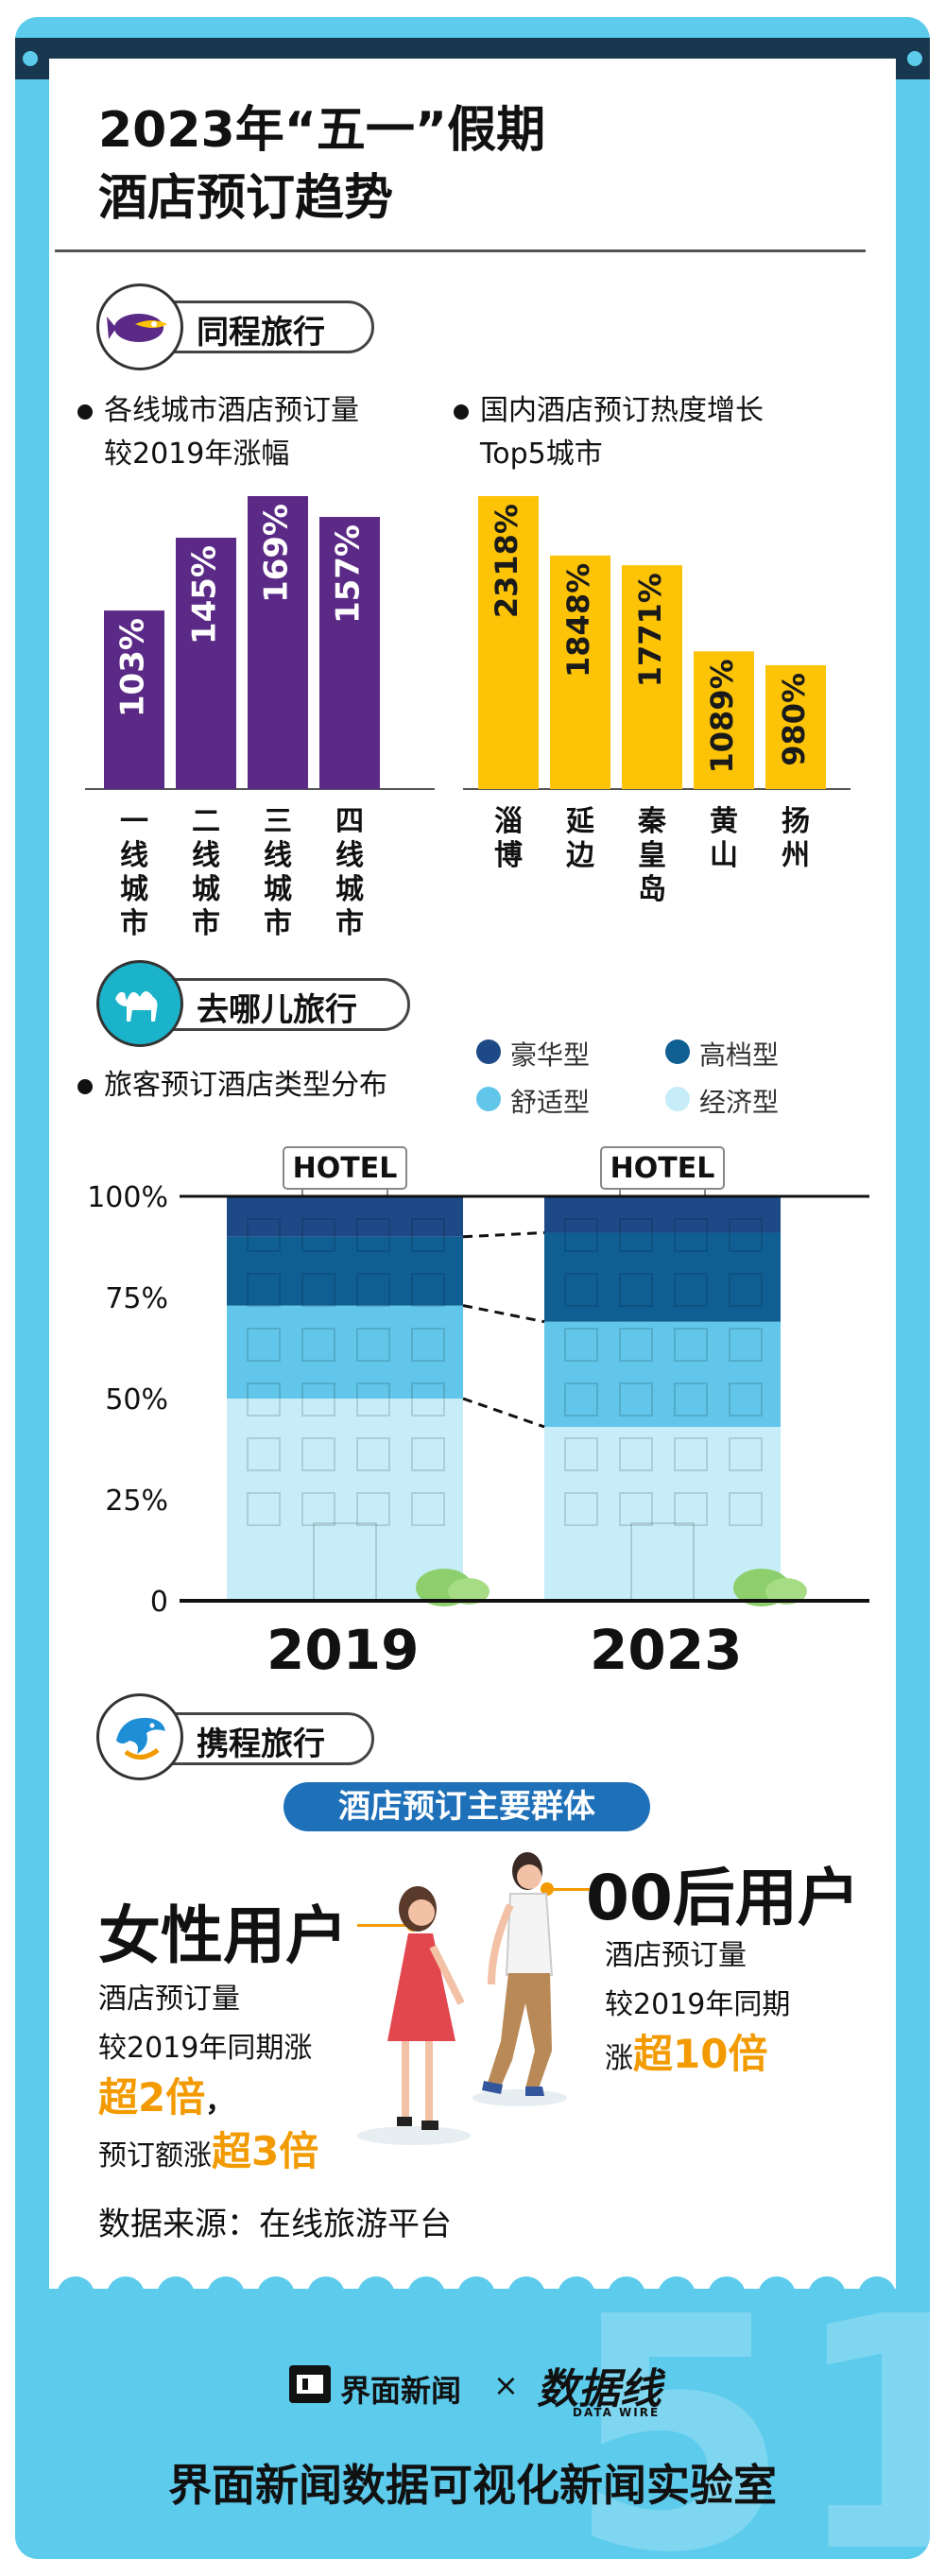  Describe the element at coordinates (467, 1806) in the screenshot. I see `ctrip-badge: 酒店预订主要群体` at that location.